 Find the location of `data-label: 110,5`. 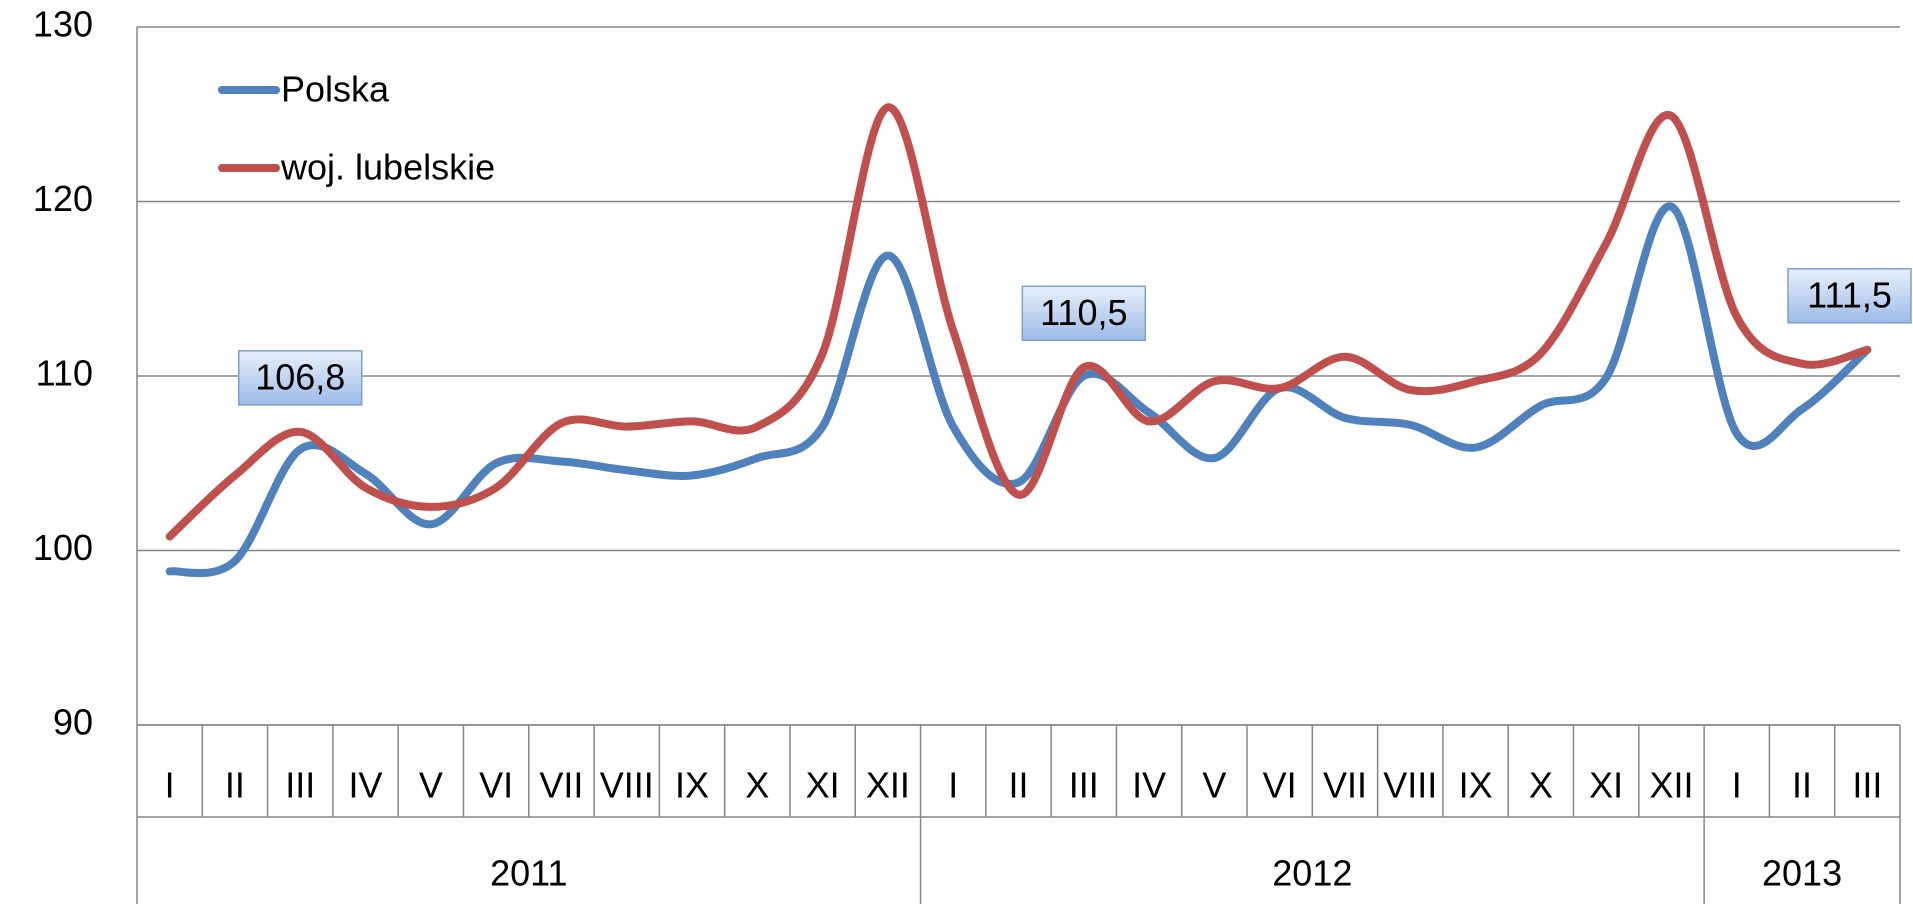

data-label: 110,5 is located at coordinates (1083, 312).